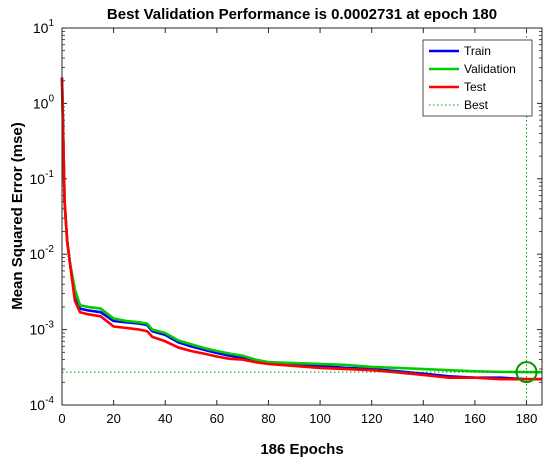 The height and width of the screenshot is (467, 550). Describe the element at coordinates (526, 372) in the screenshot. I see `best-point-circle` at that location.